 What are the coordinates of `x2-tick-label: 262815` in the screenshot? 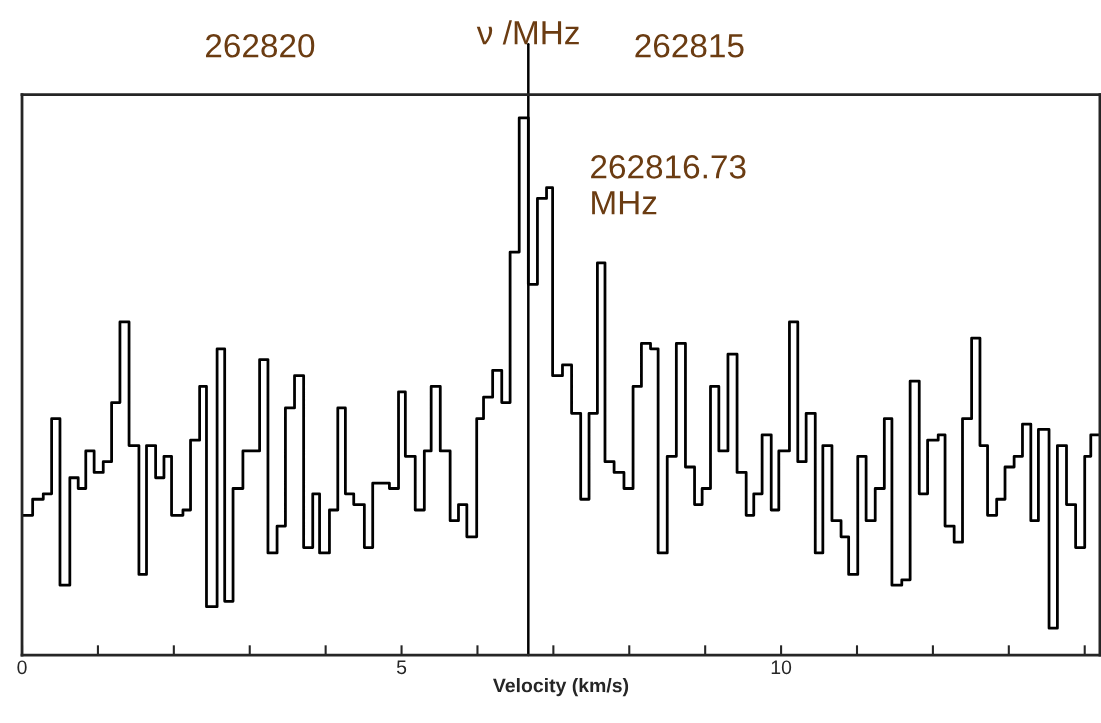 It's located at (689, 45).